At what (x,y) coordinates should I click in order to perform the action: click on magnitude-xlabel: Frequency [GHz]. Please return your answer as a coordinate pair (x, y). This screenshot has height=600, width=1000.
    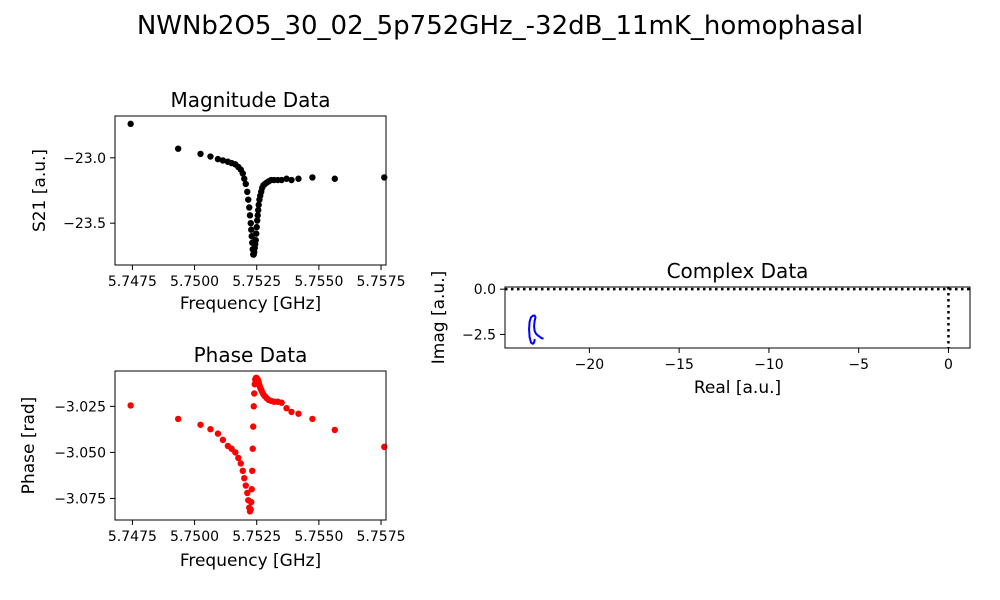
    Looking at the image, I should click on (250, 304).